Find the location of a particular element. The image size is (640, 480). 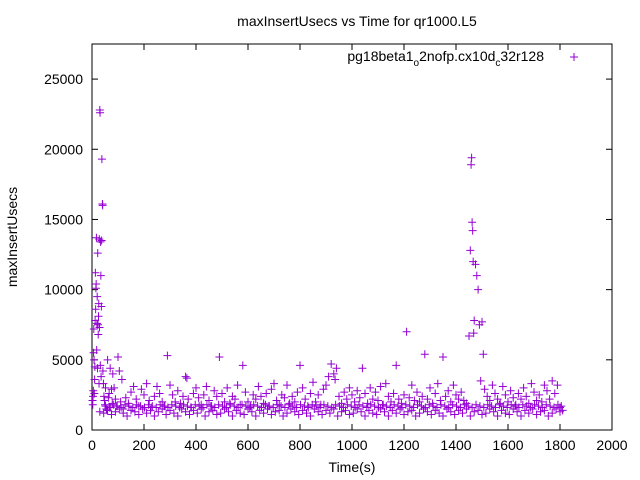

x-tick-label: 1600 is located at coordinates (507, 445).